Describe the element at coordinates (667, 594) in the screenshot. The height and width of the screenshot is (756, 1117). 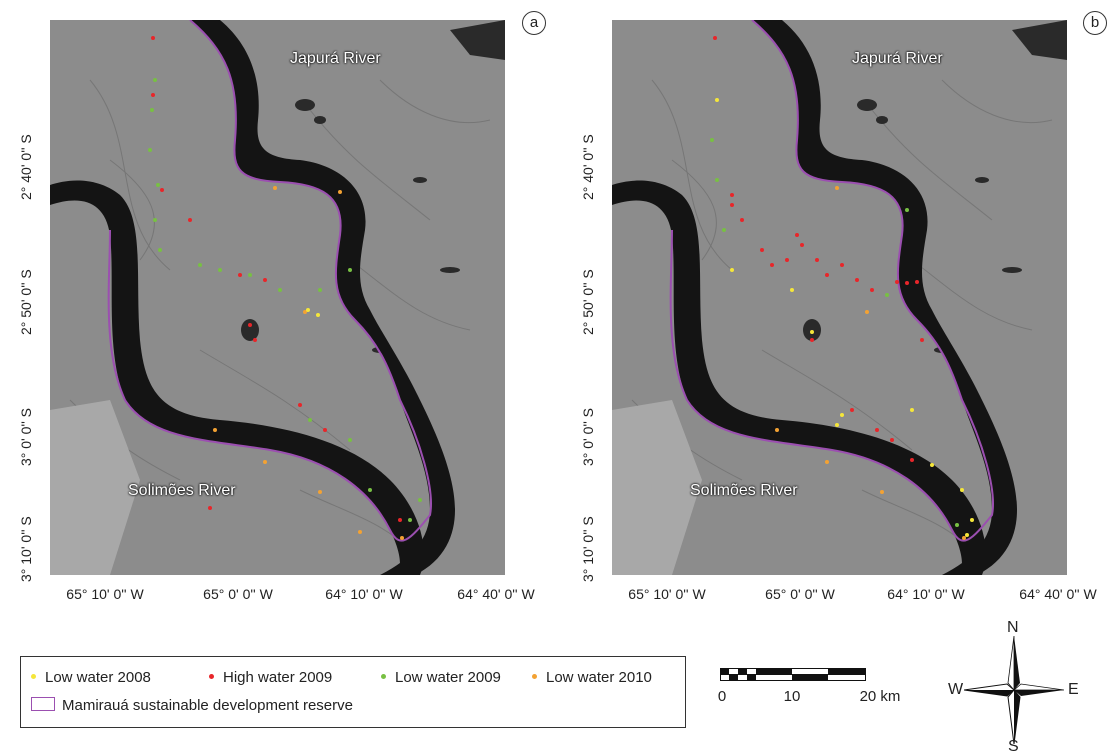
I see `x-tick-b-1: 65° 10' 0'' W` at that location.